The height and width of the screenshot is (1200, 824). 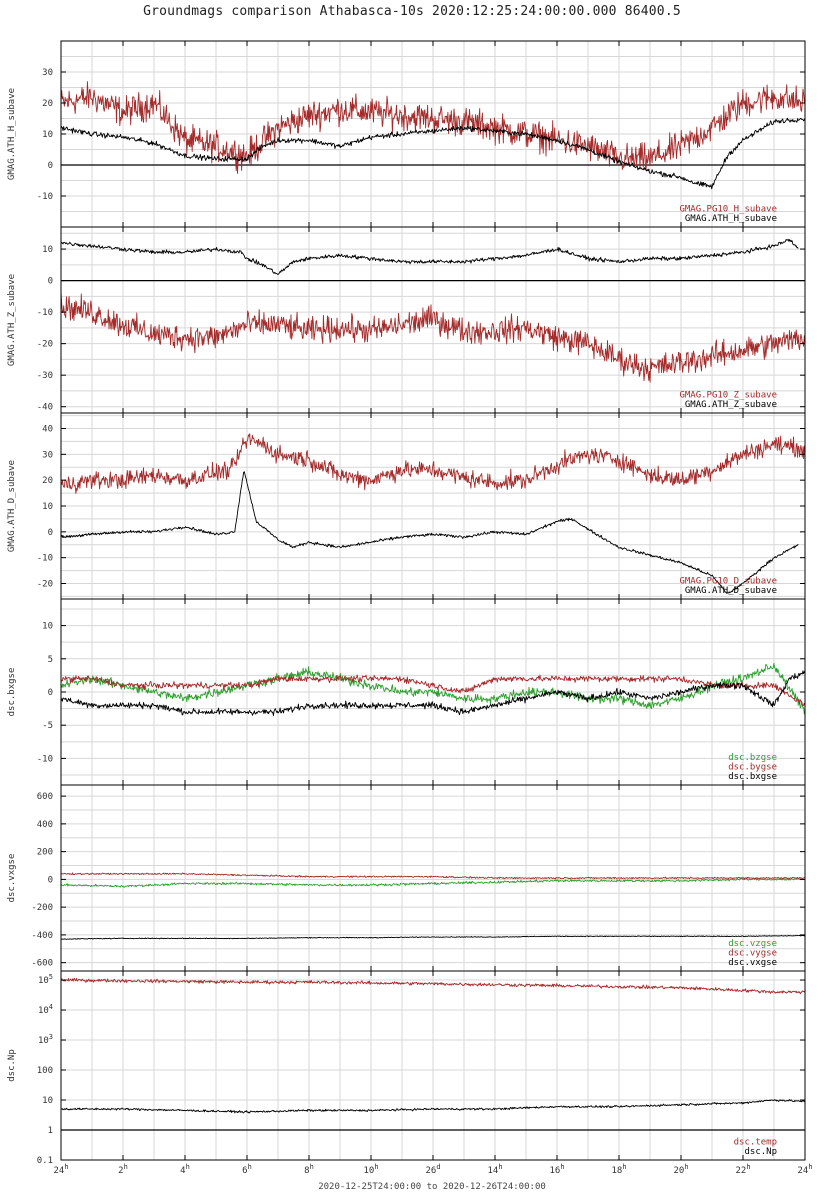 What do you see at coordinates (45, 376) in the screenshot?
I see `y-tick-label: -30` at bounding box center [45, 376].